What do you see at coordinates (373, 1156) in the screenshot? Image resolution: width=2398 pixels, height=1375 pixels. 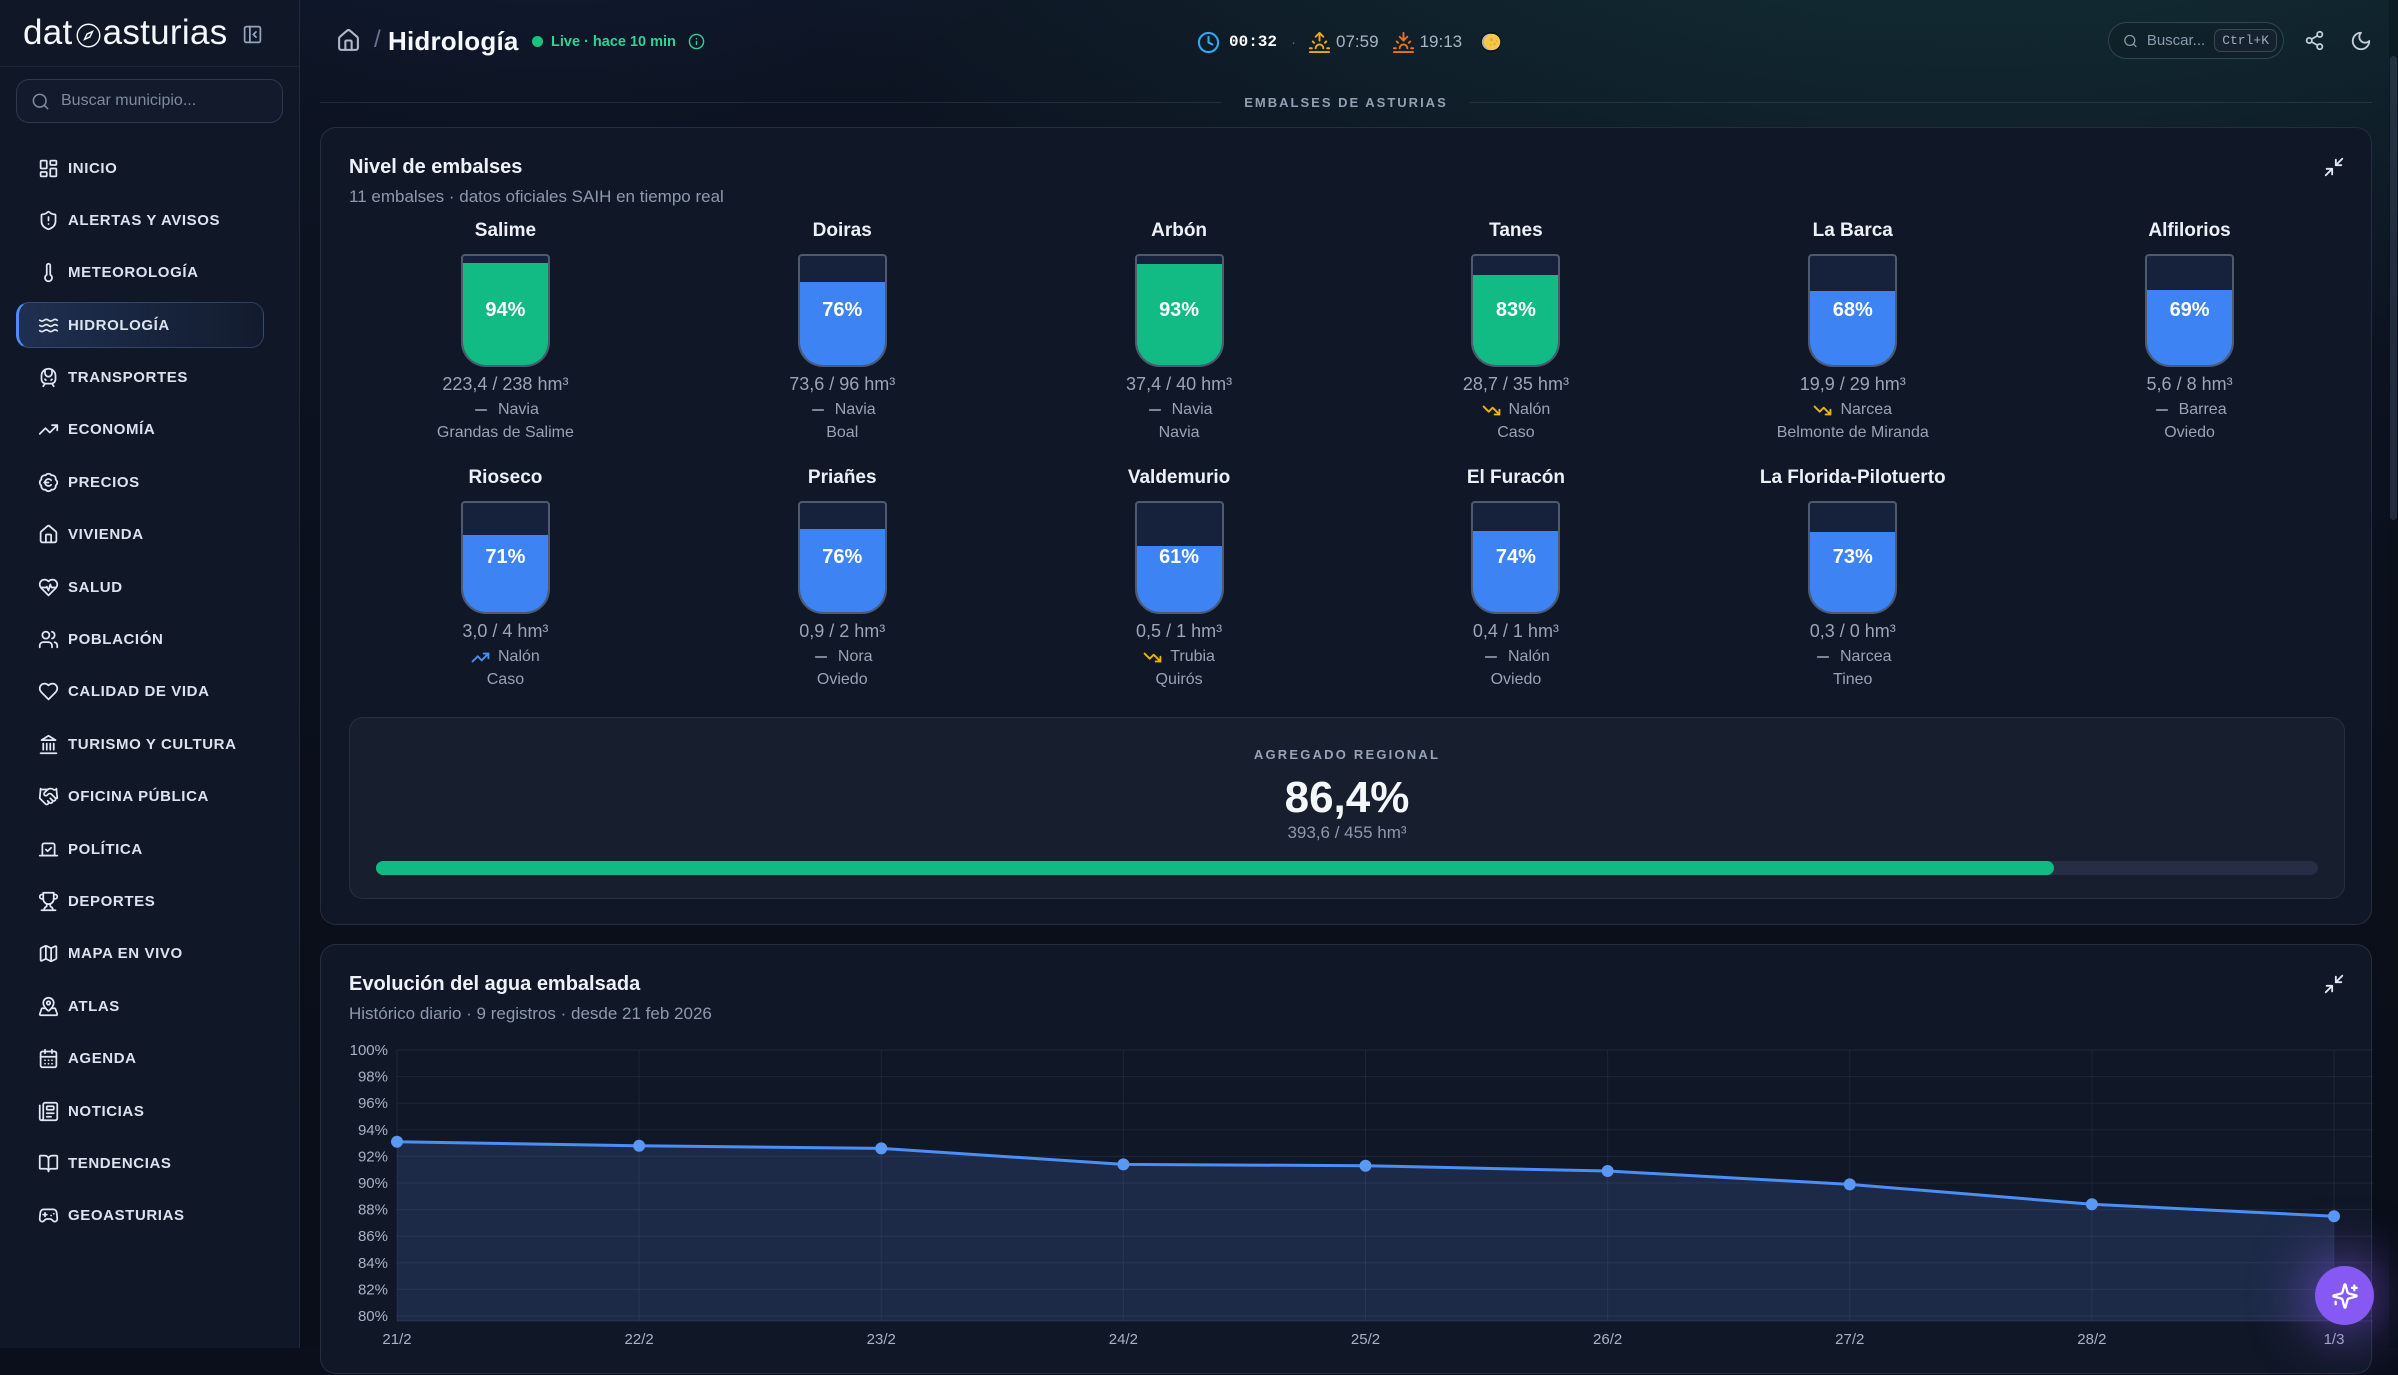 I see `svg-text: 92%` at bounding box center [373, 1156].